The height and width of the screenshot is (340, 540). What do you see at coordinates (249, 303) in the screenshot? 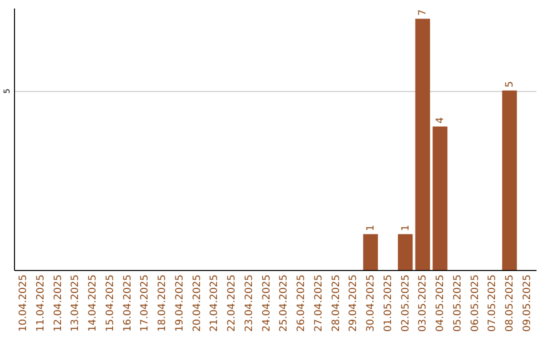
I see `x-tick-label: 23.04.2025` at bounding box center [249, 303].